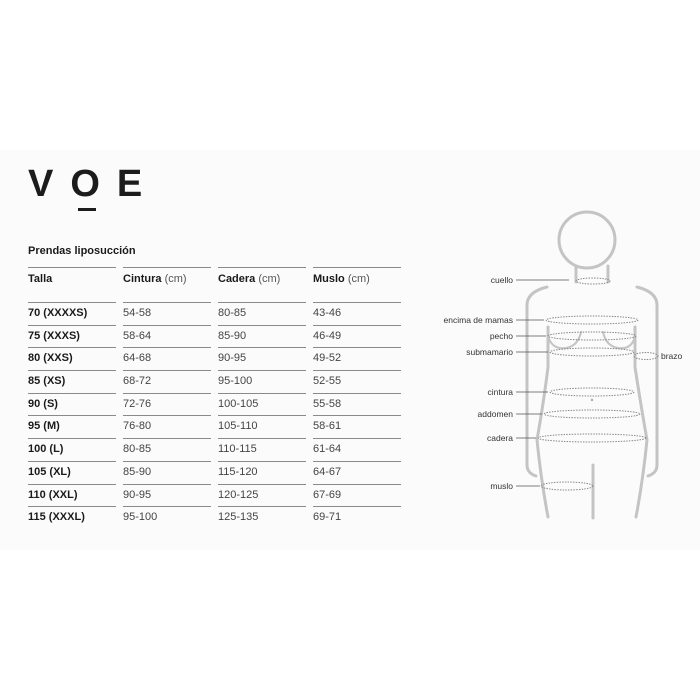  Describe the element at coordinates (215, 472) in the screenshot. I see `table-row: 105 (XL) 85-90 115-120 64-67` at that location.